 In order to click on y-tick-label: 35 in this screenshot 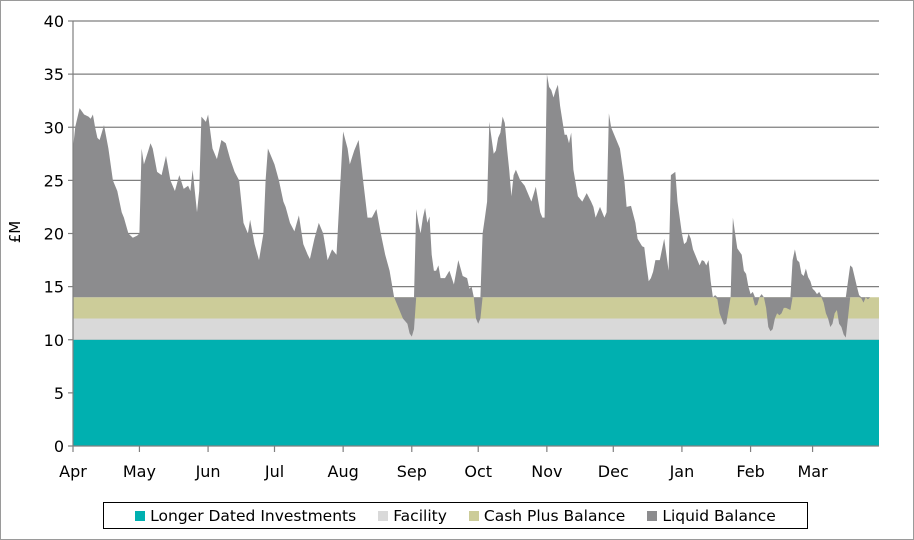, I will do `click(54, 74)`.